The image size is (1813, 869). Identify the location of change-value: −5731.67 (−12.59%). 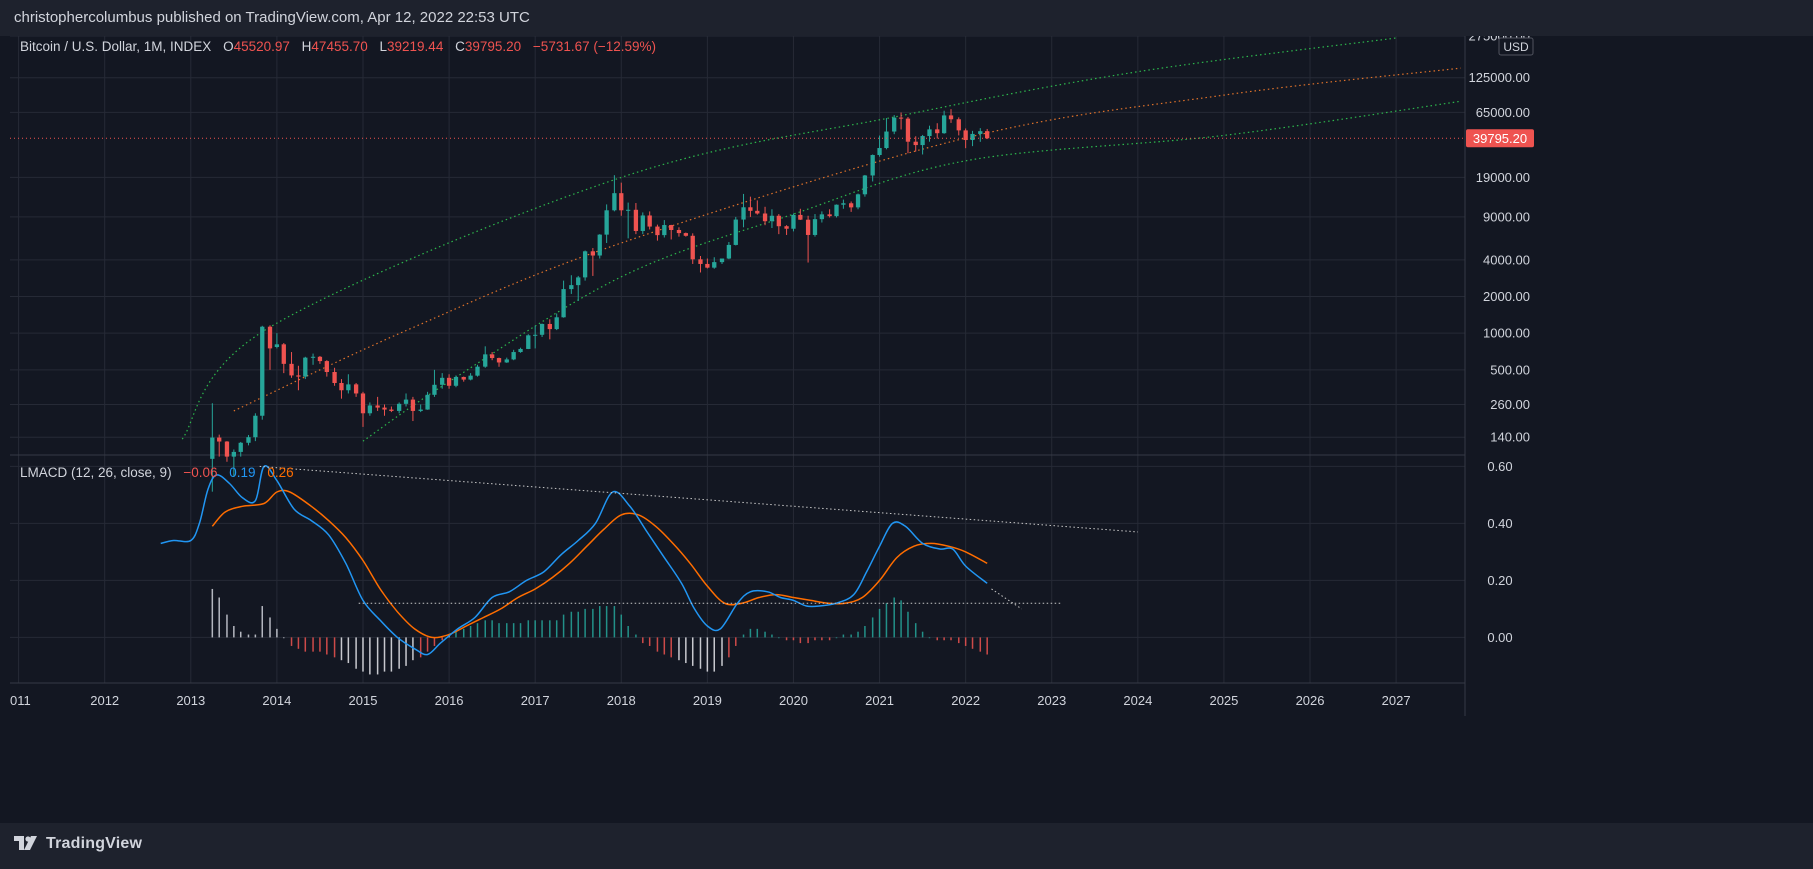
(594, 46).